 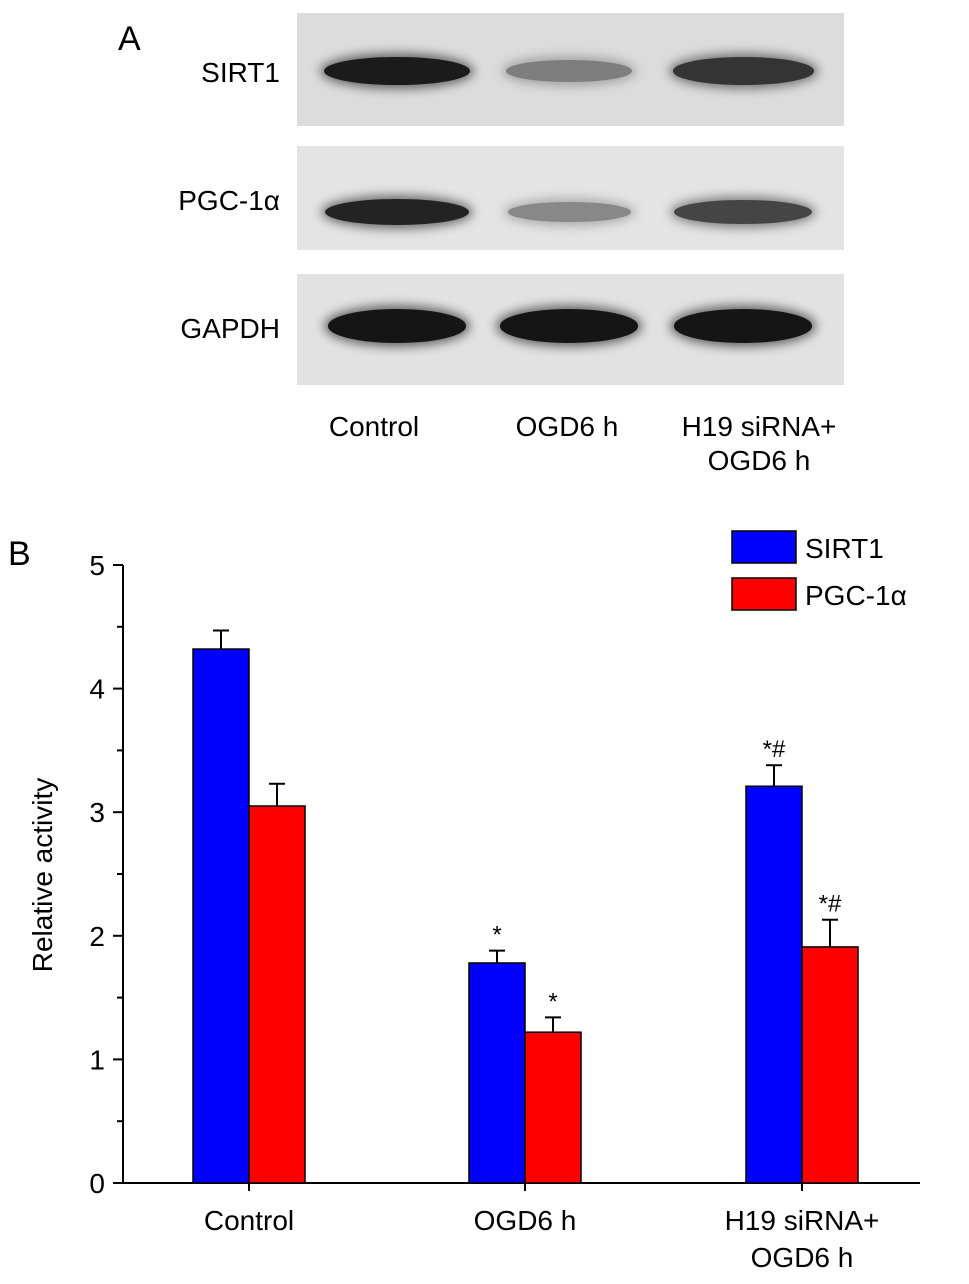 I want to click on lane-label-line1: H19 siRNA+, so click(x=759, y=426).